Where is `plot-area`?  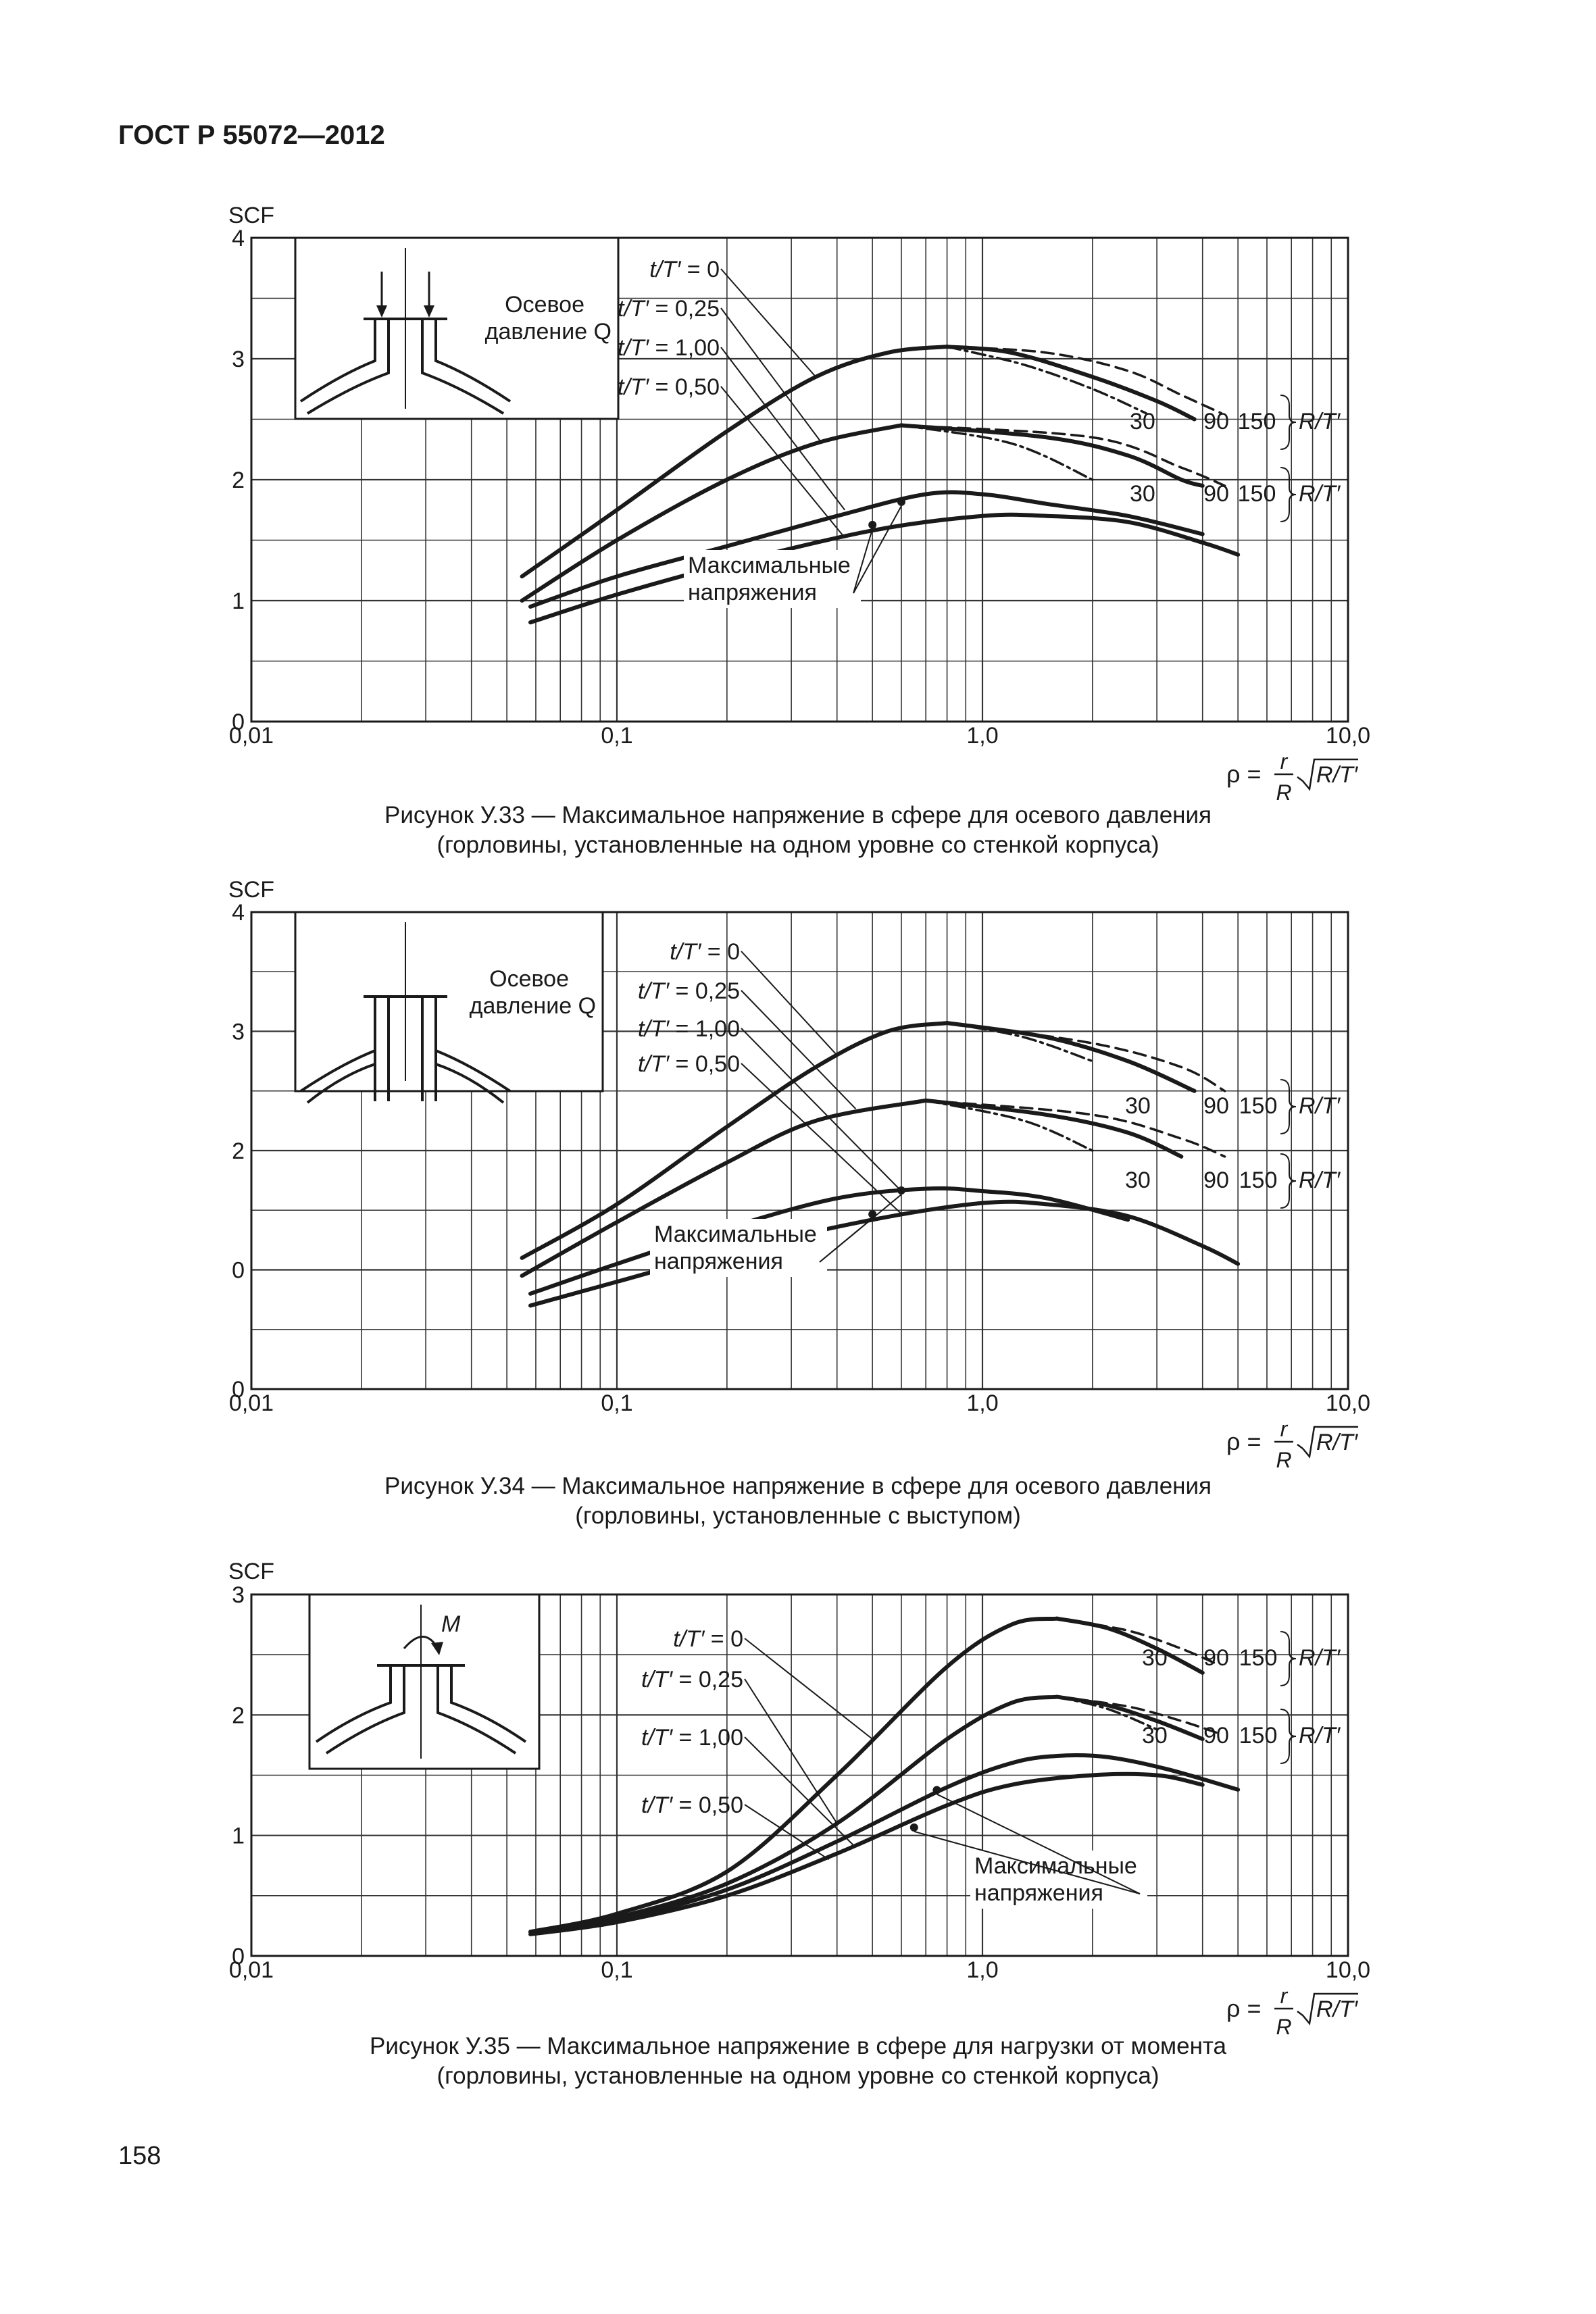 plot-area is located at coordinates (799, 1151).